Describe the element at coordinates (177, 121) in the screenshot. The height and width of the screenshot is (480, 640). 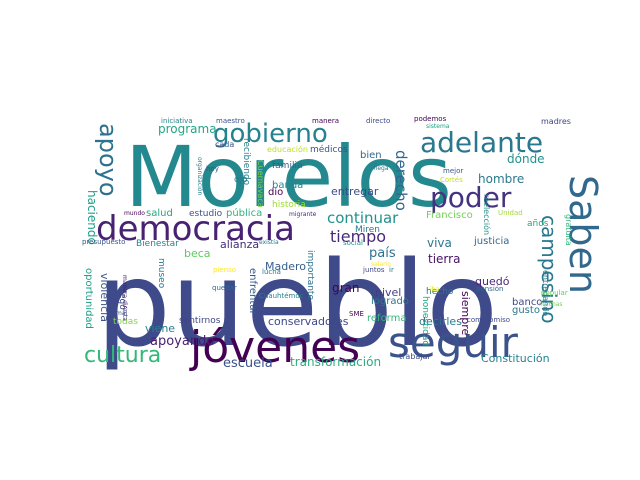
I see `cloud-word-iniciativa: iniciativa` at that location.